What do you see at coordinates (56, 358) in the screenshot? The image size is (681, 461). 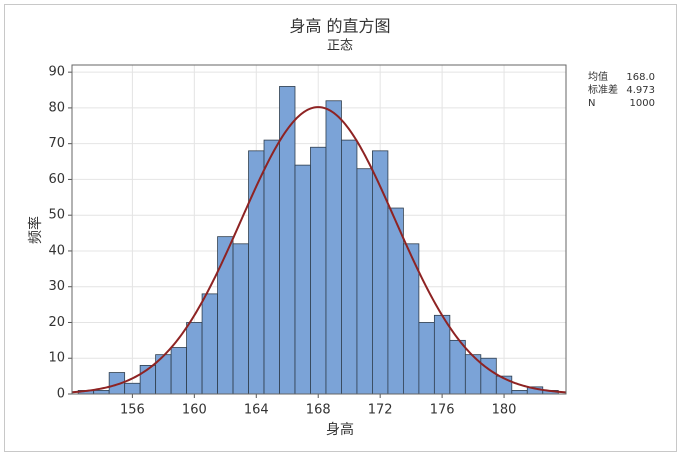 I see `y-tick-label: 10` at bounding box center [56, 358].